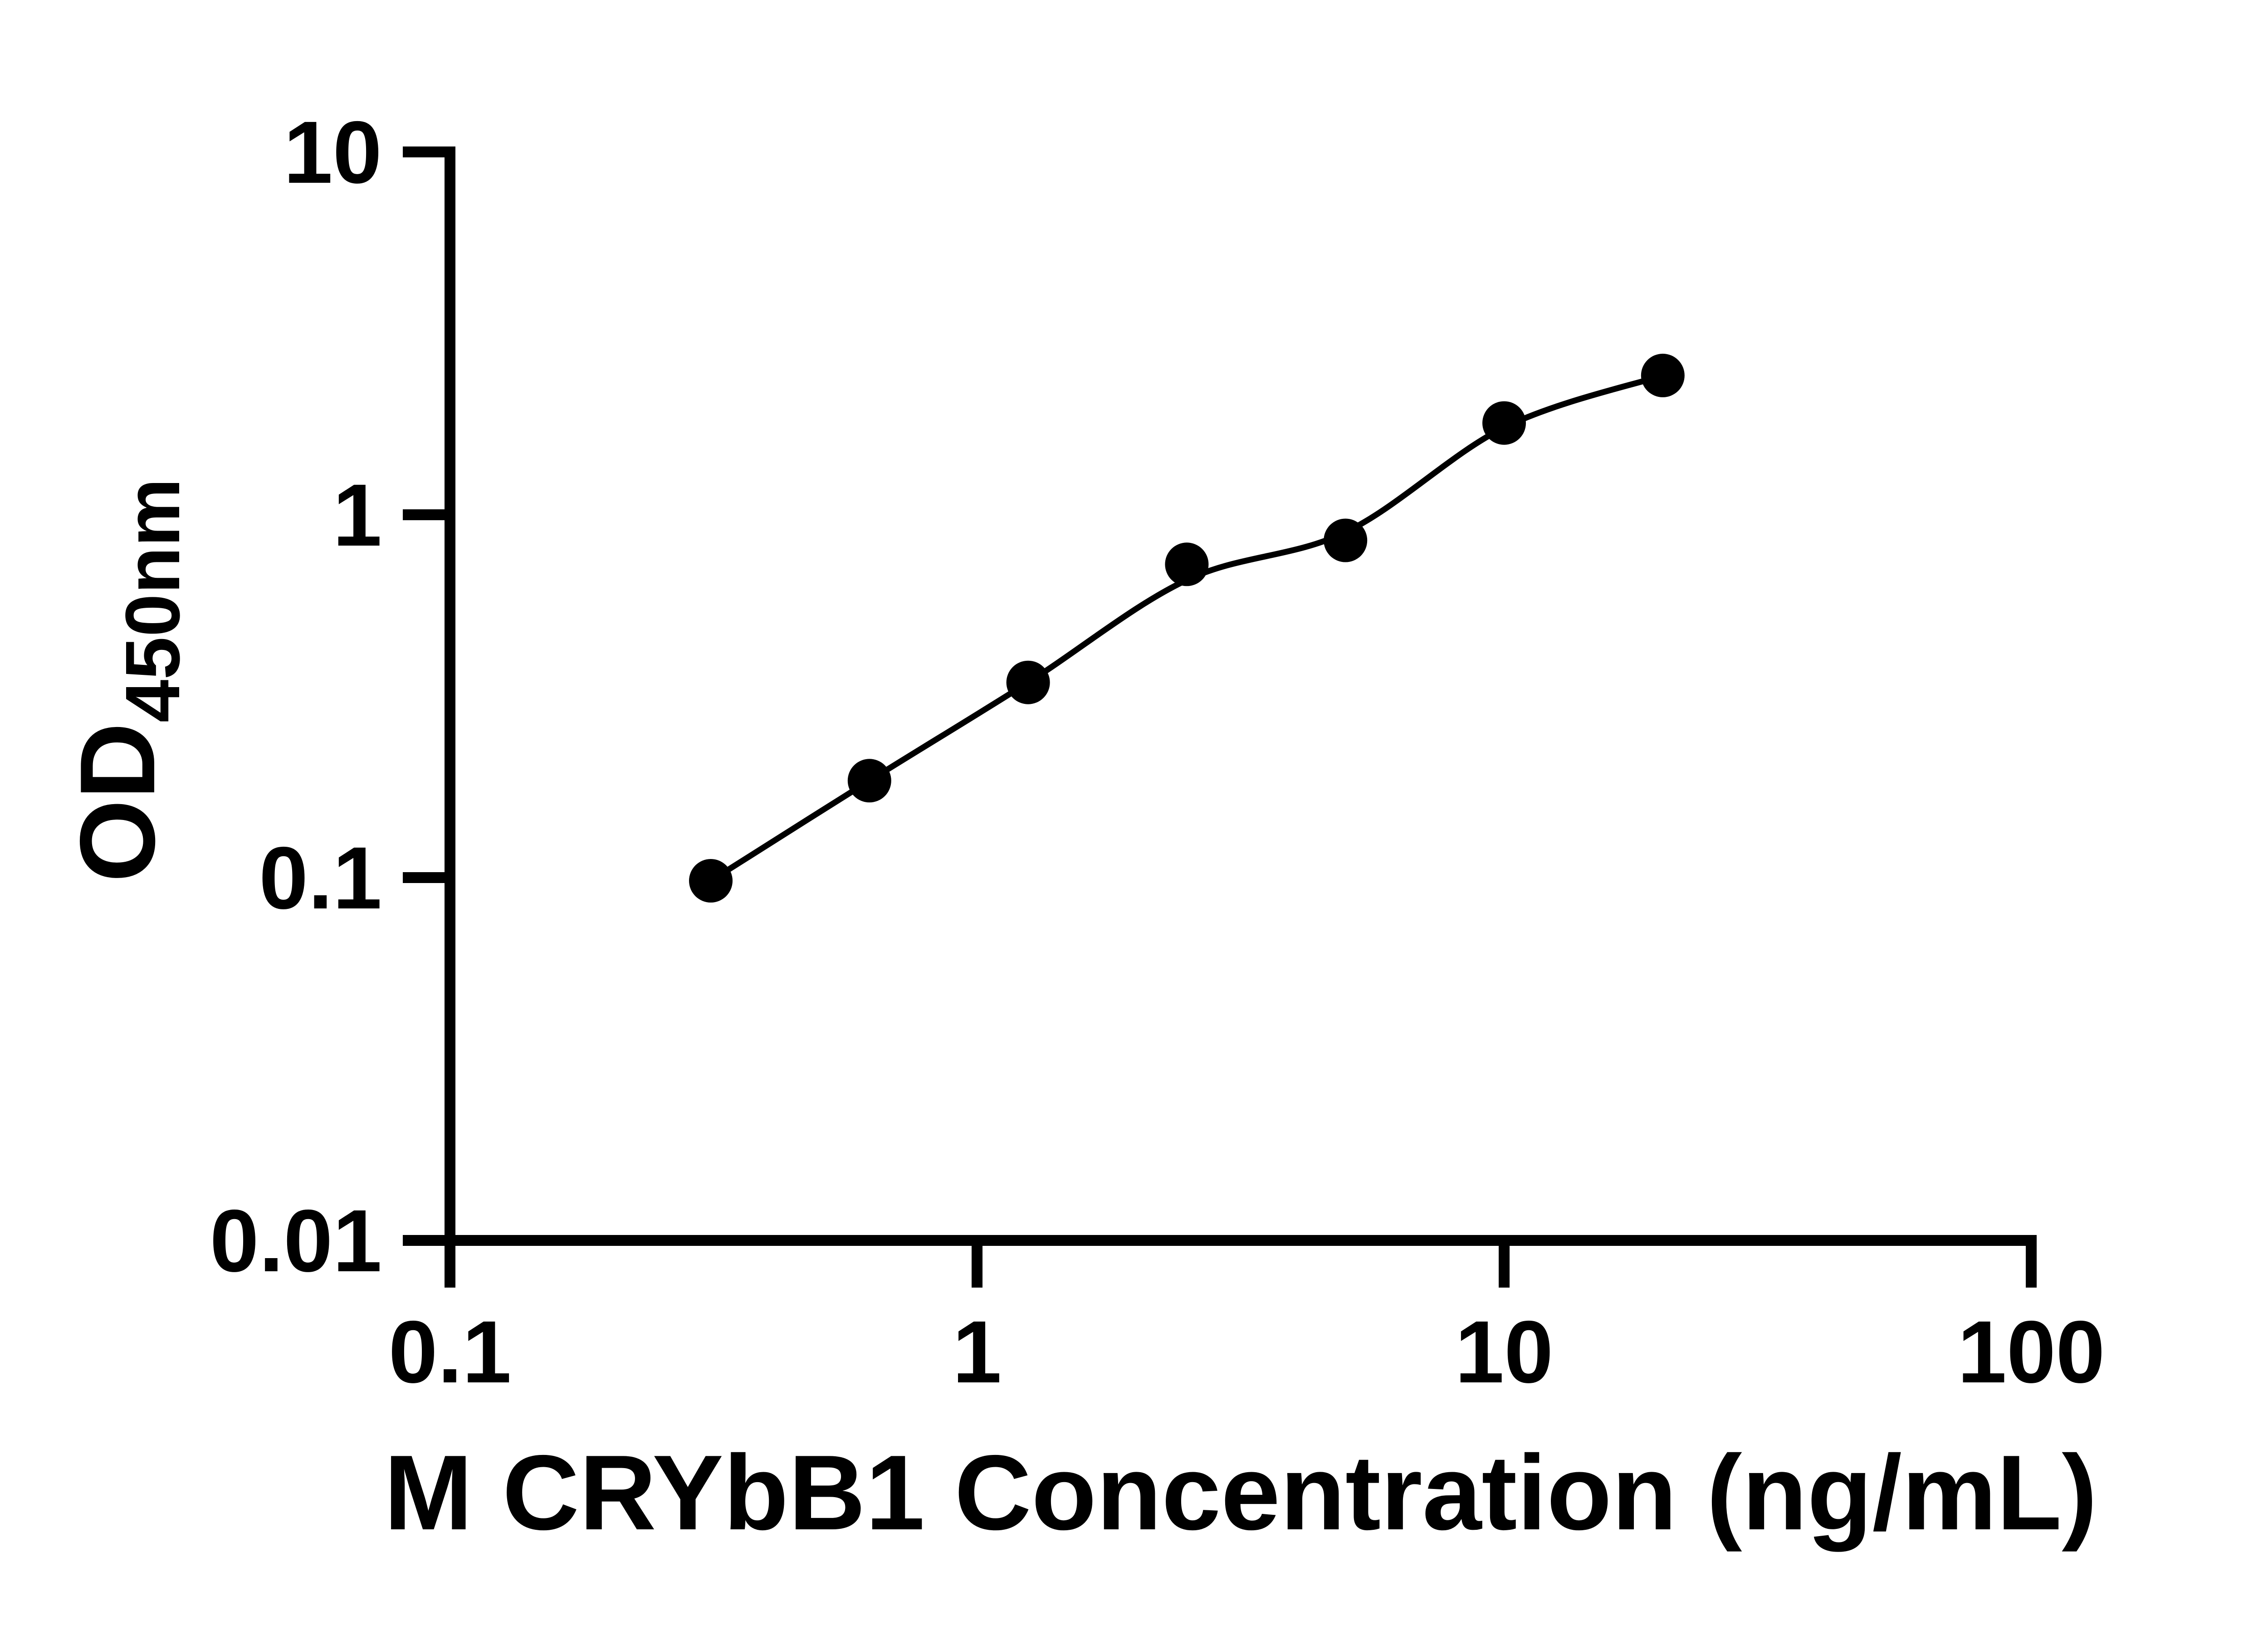 The width and height of the screenshot is (2268, 1635). I want to click on y-axis-title-main: OD, so click(118, 802).